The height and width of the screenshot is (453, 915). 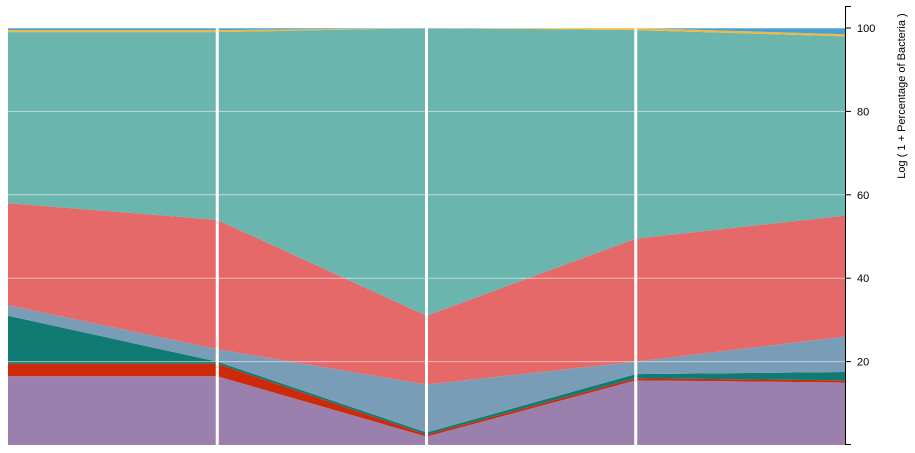 What do you see at coordinates (860, 225) in the screenshot?
I see `y-axis: 20 40 60 80 100` at bounding box center [860, 225].